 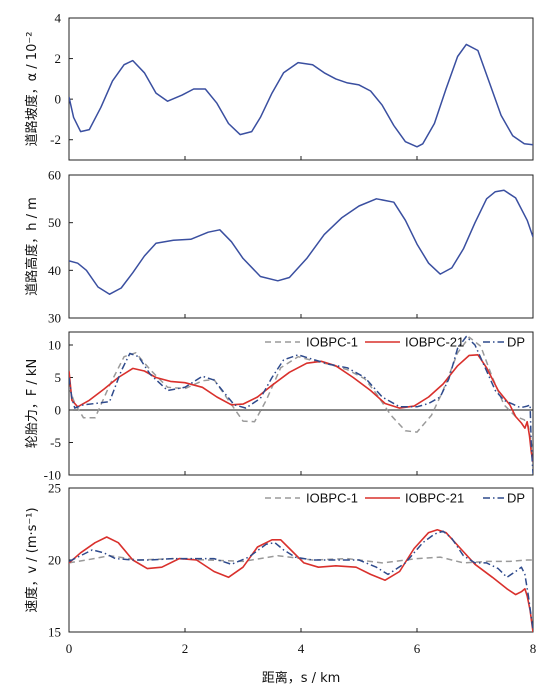 I want to click on y-tick-label: -10, so click(x=52, y=475).